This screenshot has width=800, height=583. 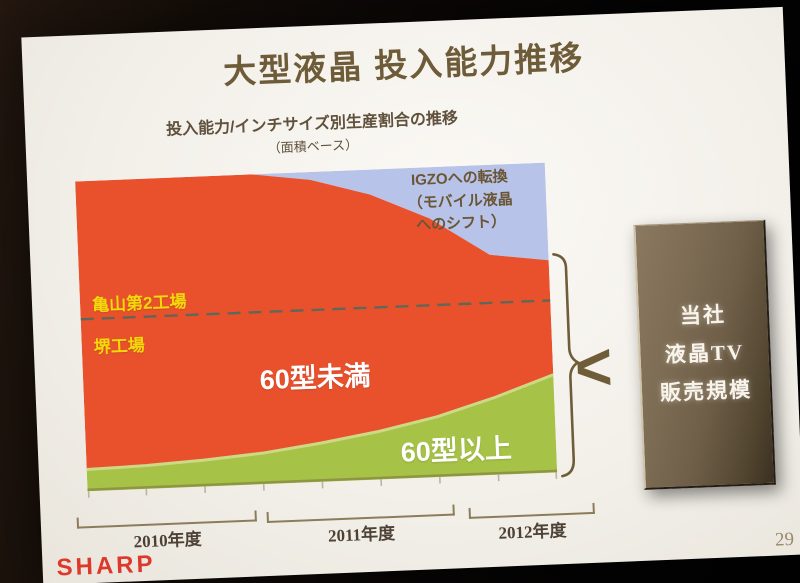 What do you see at coordinates (532, 532) in the screenshot?
I see `year-label-2012: 2012年度` at bounding box center [532, 532].